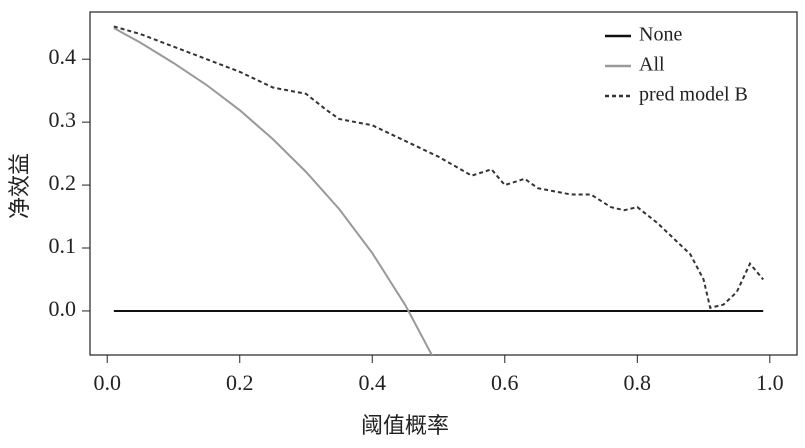  I want to click on legend-label: None, so click(660, 35).